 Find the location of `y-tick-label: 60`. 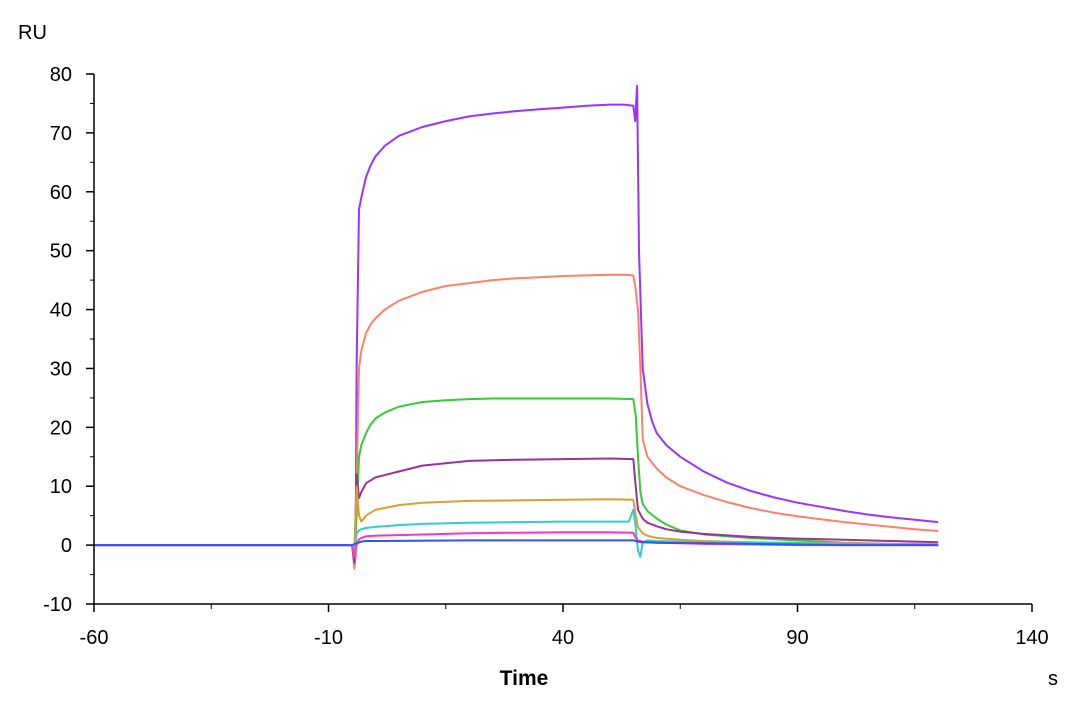

y-tick-label: 60 is located at coordinates (61, 193).